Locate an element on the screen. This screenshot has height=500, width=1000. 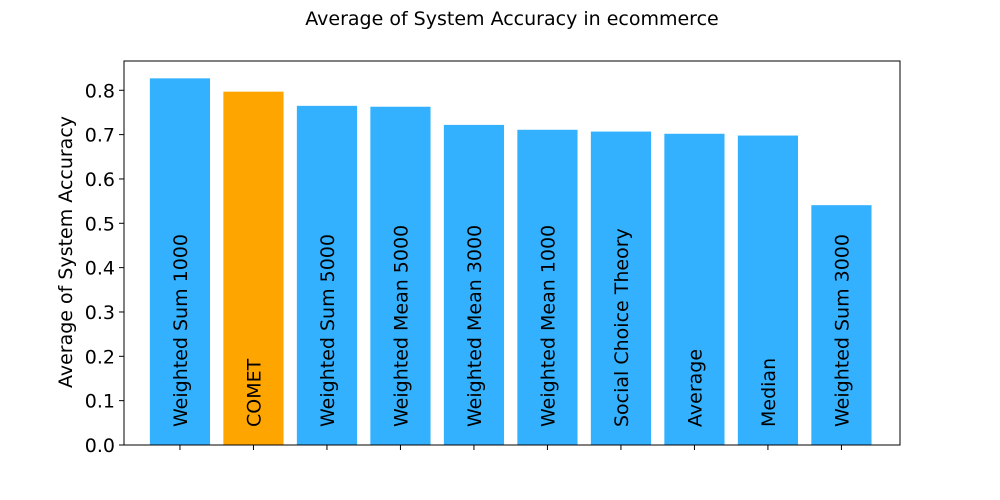
chart-title: Average of System Accuracy in ecommerce is located at coordinates (511, 19).